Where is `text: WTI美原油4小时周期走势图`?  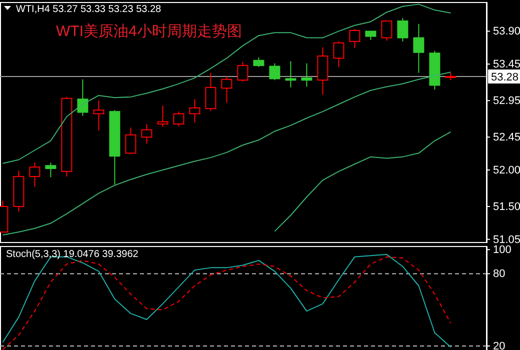 text: WTI美原油4小时周期走势图 is located at coordinates (149, 31).